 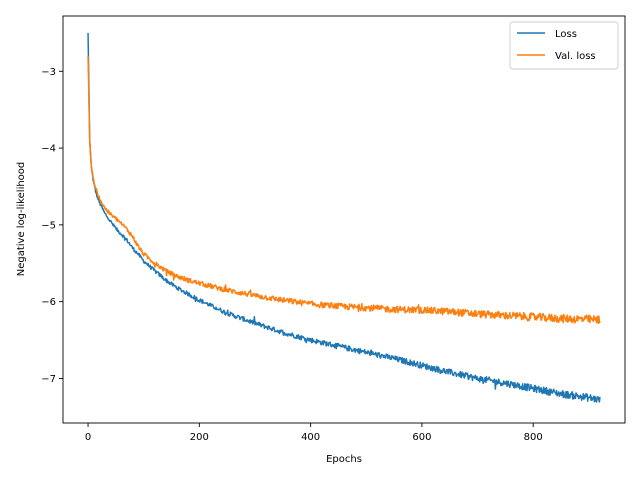 What do you see at coordinates (48, 379) in the screenshot?
I see `y-tick-label: −7` at bounding box center [48, 379].